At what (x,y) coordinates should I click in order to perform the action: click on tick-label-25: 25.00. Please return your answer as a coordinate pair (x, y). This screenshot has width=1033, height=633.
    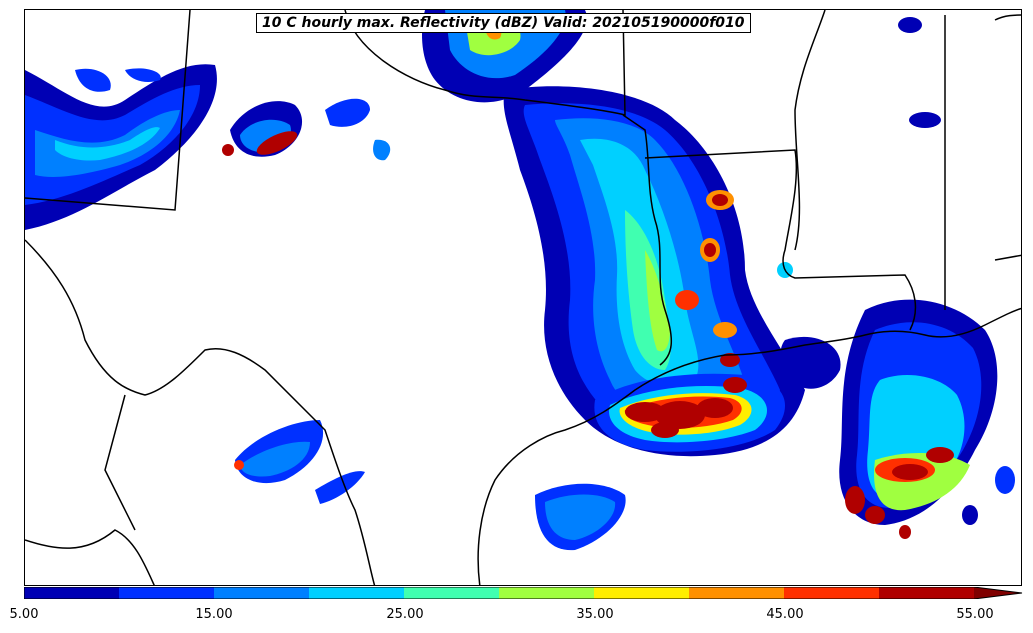
    Looking at the image, I should click on (405, 614).